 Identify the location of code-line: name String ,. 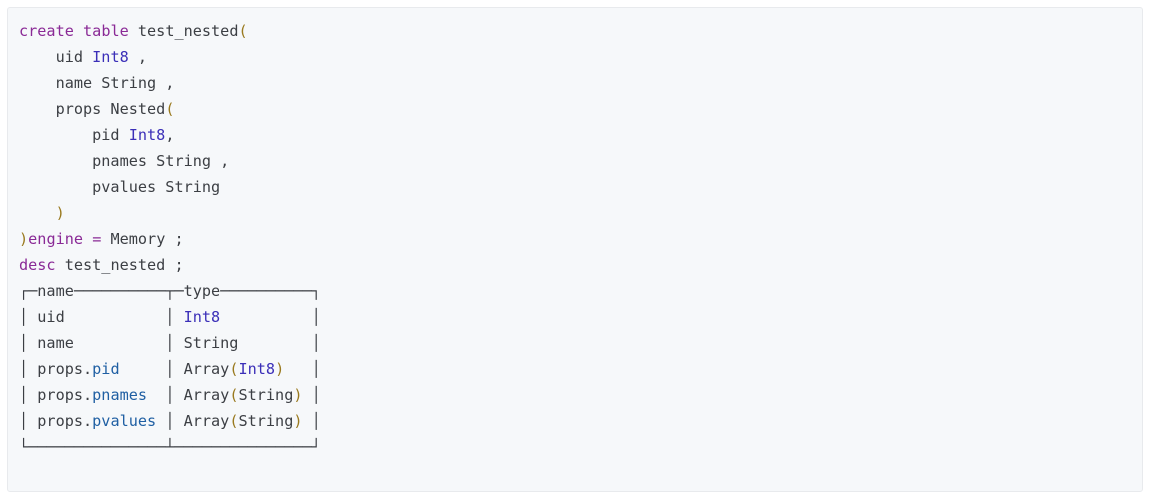
(575, 83).